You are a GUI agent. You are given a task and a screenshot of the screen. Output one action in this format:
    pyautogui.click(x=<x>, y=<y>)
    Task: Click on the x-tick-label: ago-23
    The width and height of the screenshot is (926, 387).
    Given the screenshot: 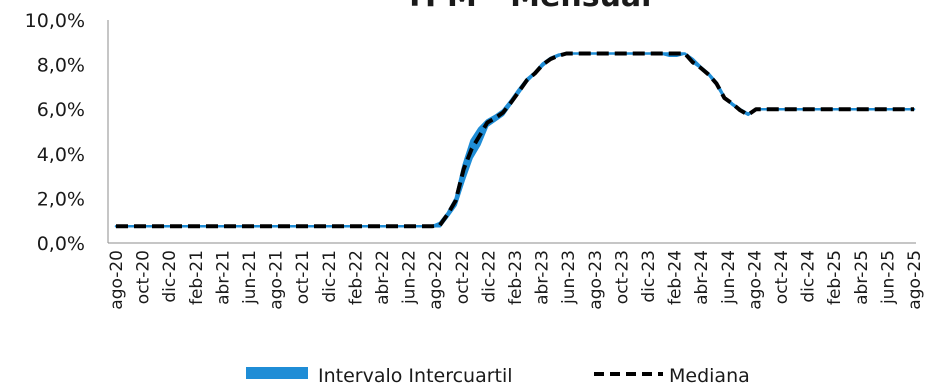 What is the action you would take?
    pyautogui.click(x=596, y=280)
    